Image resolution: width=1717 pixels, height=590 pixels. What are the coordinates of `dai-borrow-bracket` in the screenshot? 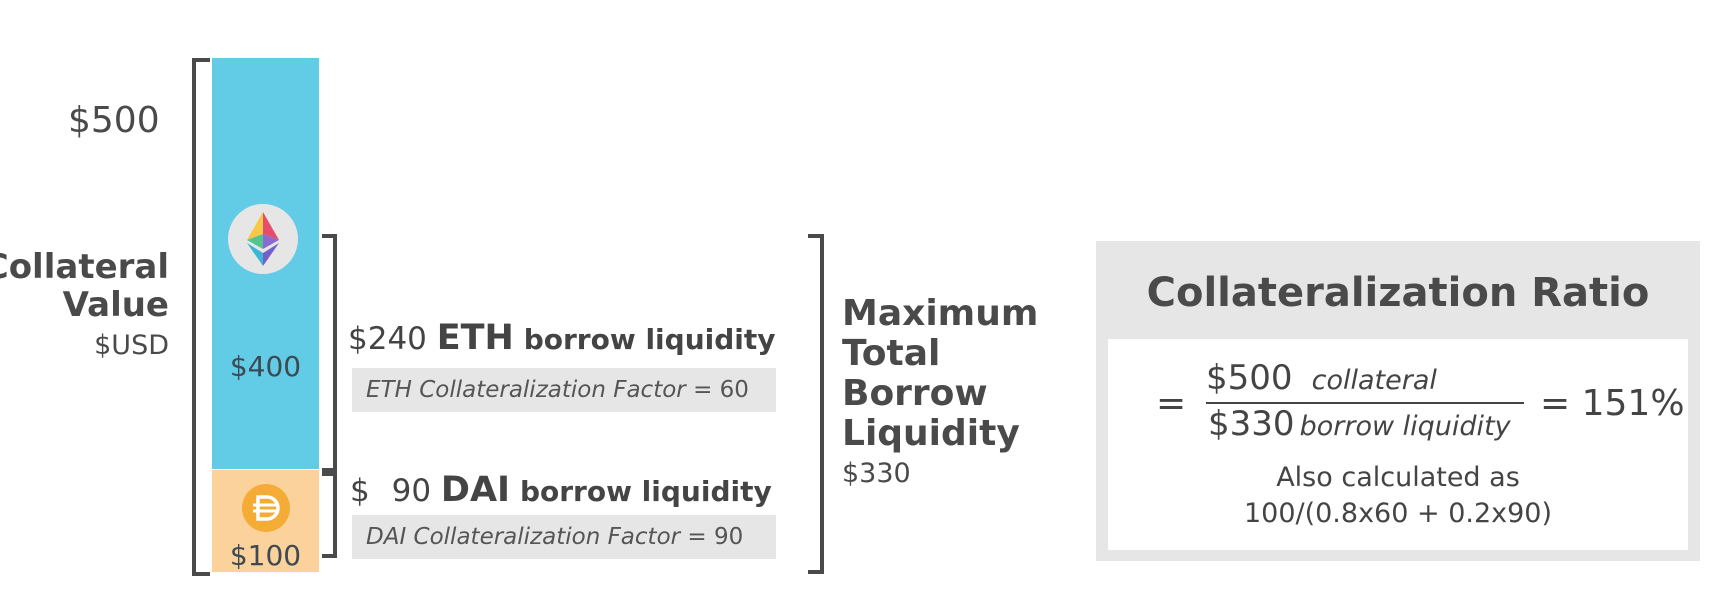 It's located at (329, 515).